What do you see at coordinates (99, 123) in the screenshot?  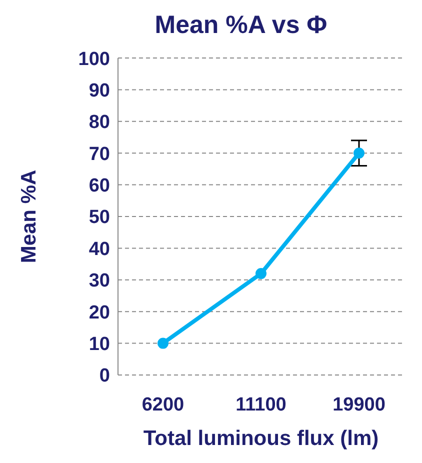 I see `y-tick-label: 80` at bounding box center [99, 123].